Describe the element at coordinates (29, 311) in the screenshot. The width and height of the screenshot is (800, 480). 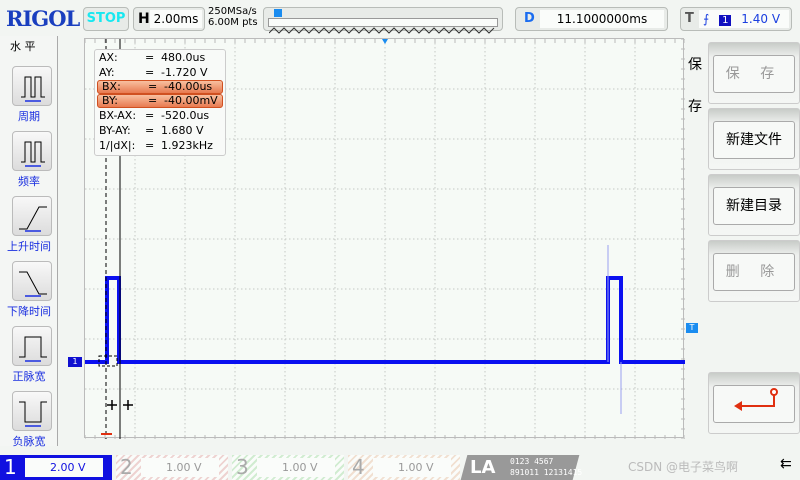
I see `menu-label: 下降时间` at that location.